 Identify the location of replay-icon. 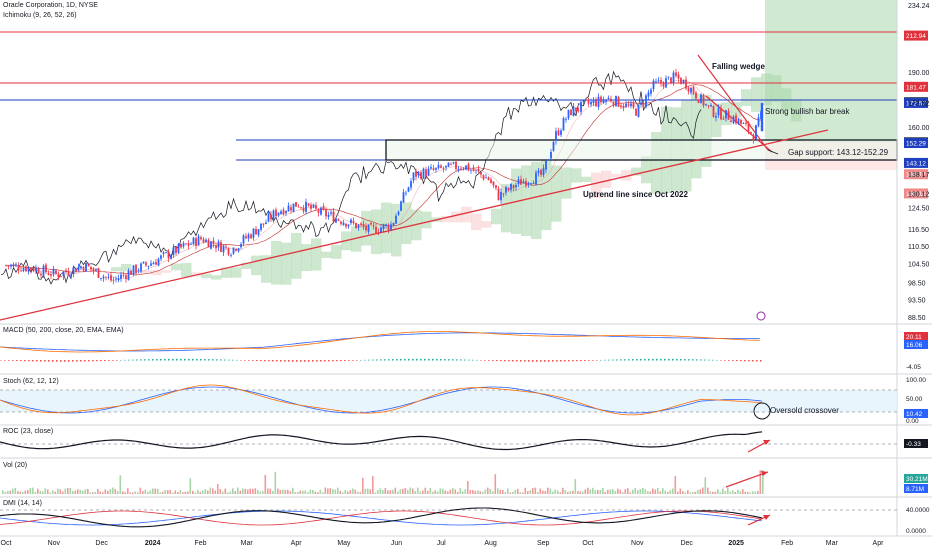
(761, 316).